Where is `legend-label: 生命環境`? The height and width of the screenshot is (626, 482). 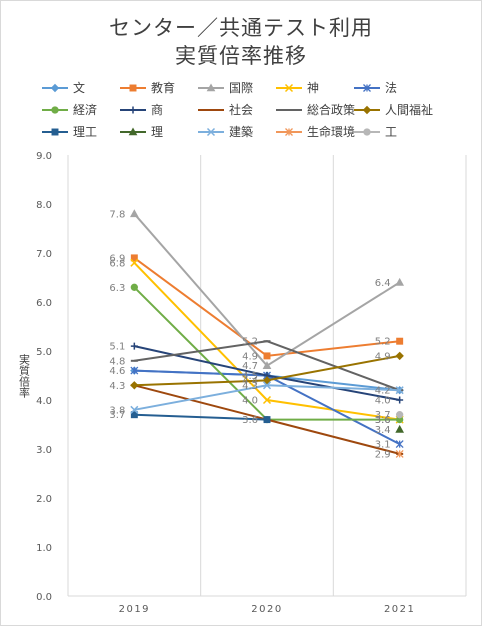 legend-label: 生命環境 is located at coordinates (331, 131).